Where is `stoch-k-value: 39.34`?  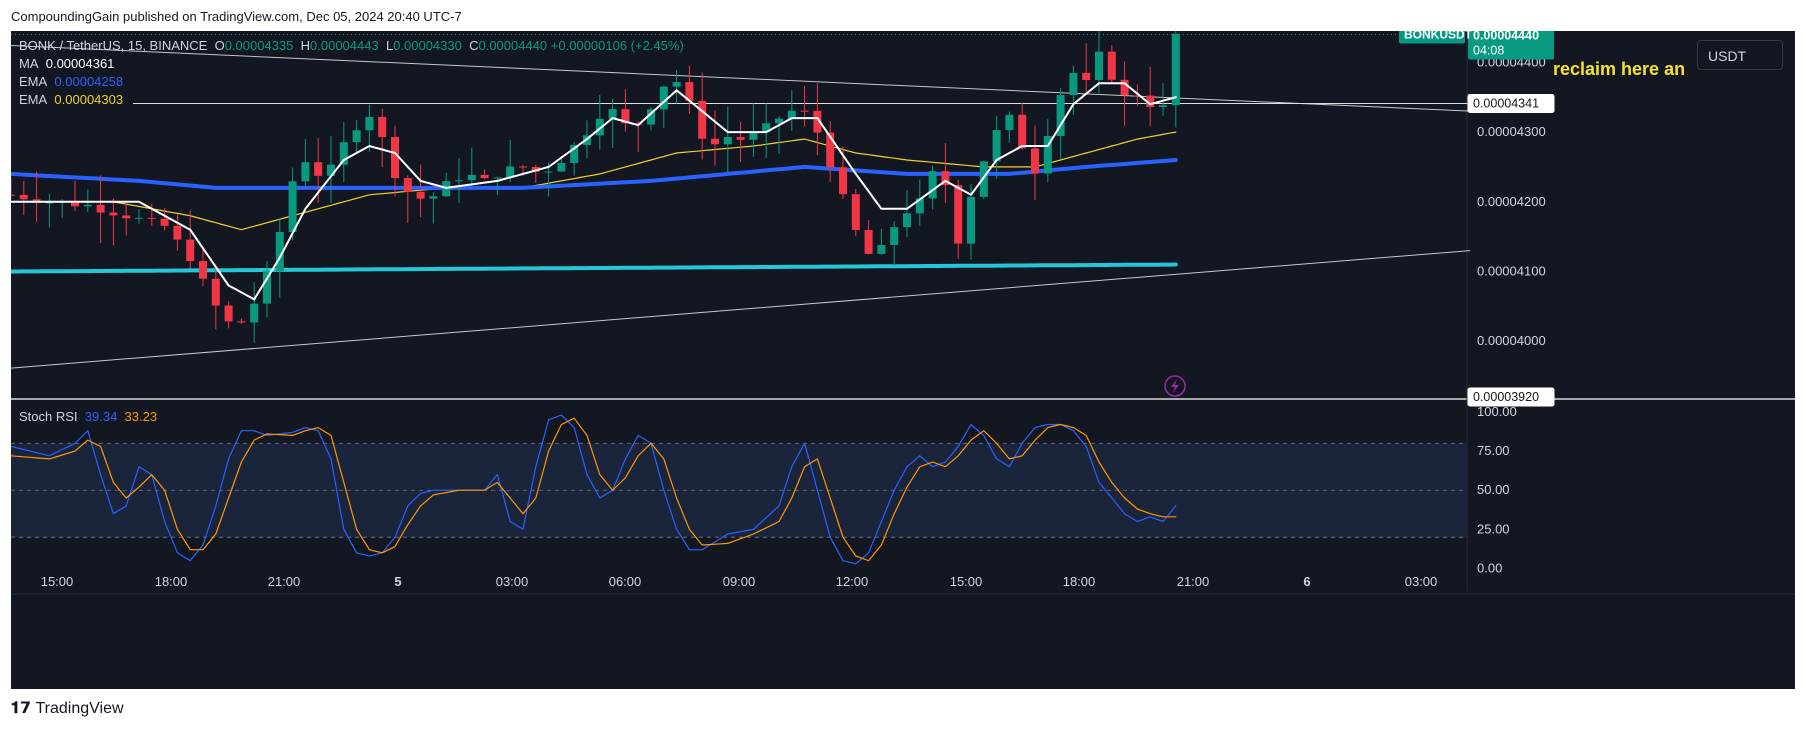
stoch-k-value: 39.34 is located at coordinates (101, 416).